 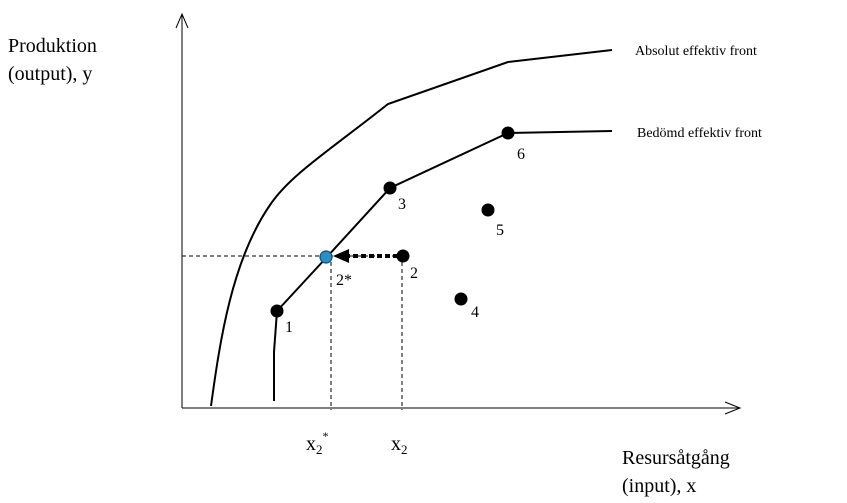 What do you see at coordinates (414, 273) in the screenshot?
I see `point-2-label: 2` at bounding box center [414, 273].